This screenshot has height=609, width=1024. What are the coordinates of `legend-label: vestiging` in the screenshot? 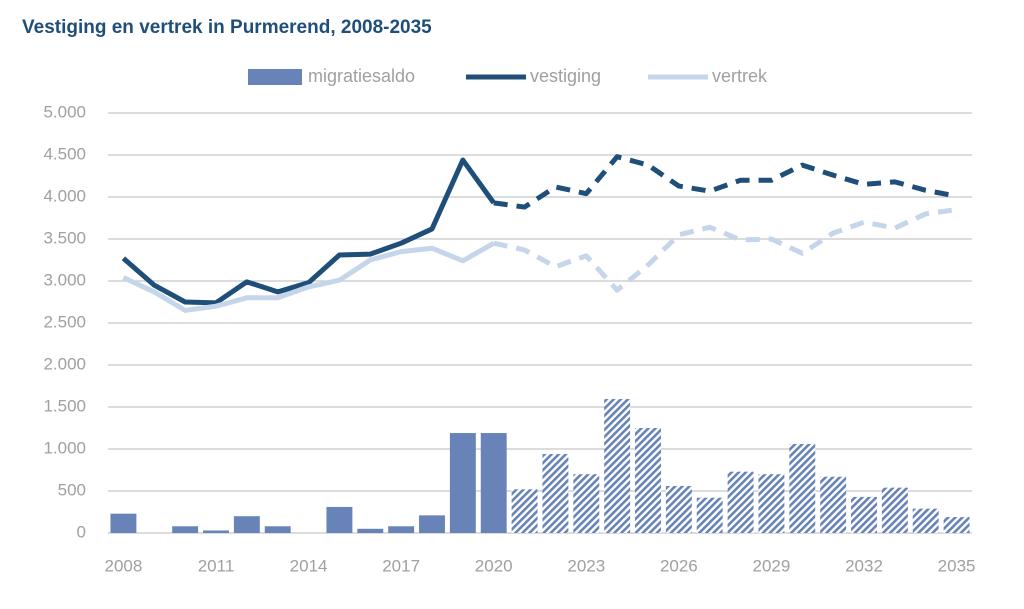 It's located at (565, 76).